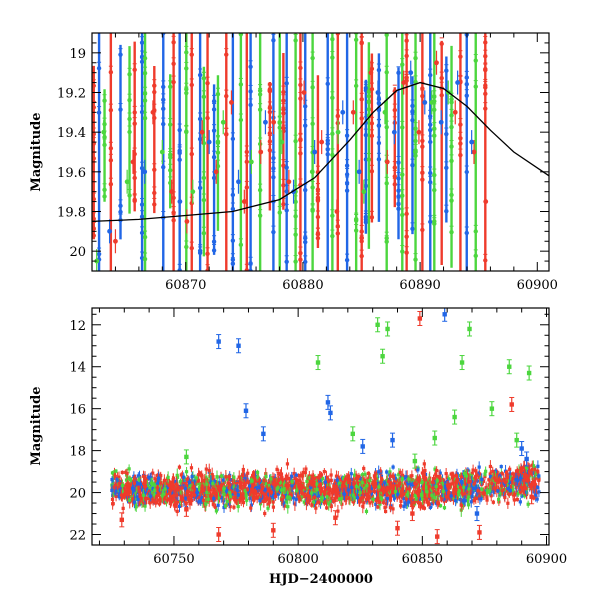 This screenshot has height=600, width=600. Describe the element at coordinates (71, 94) in the screenshot. I see `y-tick-label: 19.2` at that location.